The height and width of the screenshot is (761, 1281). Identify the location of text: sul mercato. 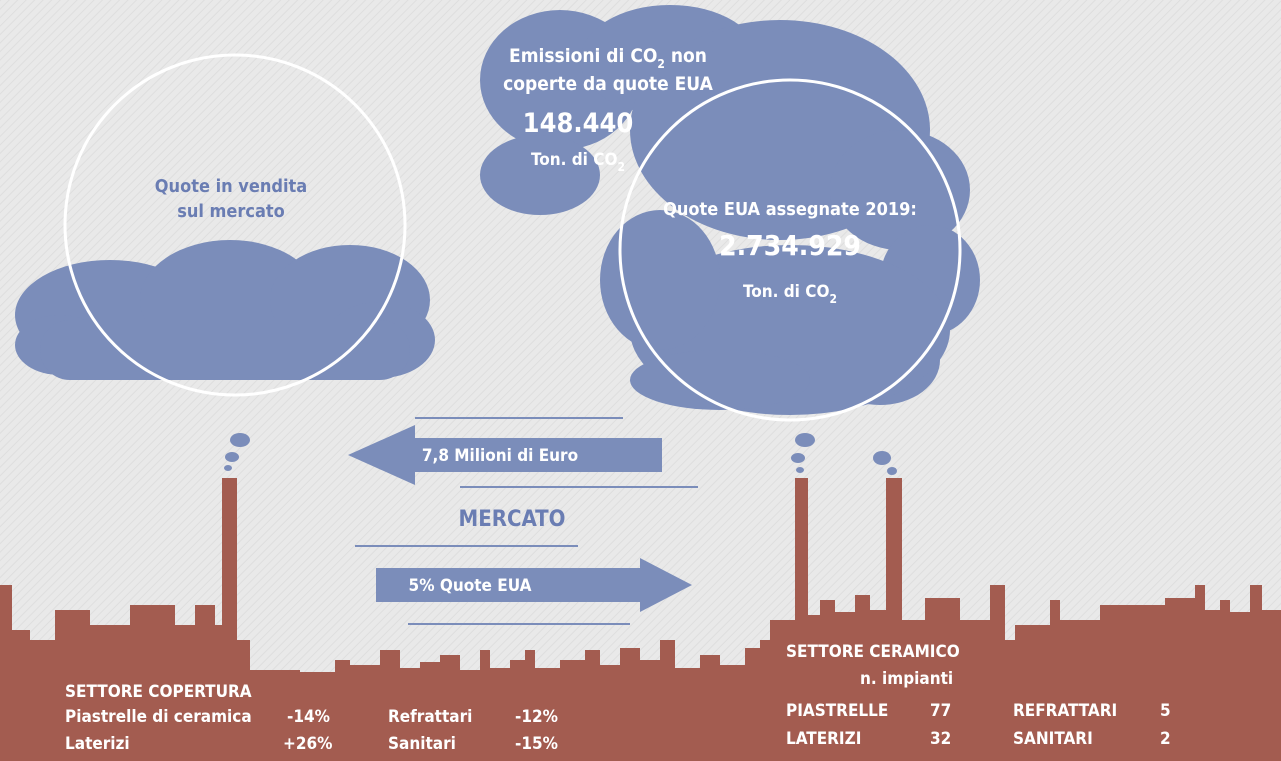
(231, 211).